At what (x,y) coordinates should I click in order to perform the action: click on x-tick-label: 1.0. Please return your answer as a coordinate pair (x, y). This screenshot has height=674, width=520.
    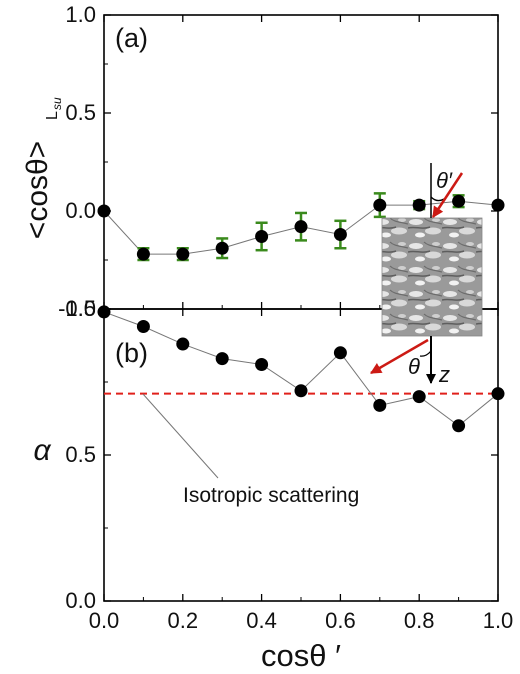
    Looking at the image, I should click on (498, 620).